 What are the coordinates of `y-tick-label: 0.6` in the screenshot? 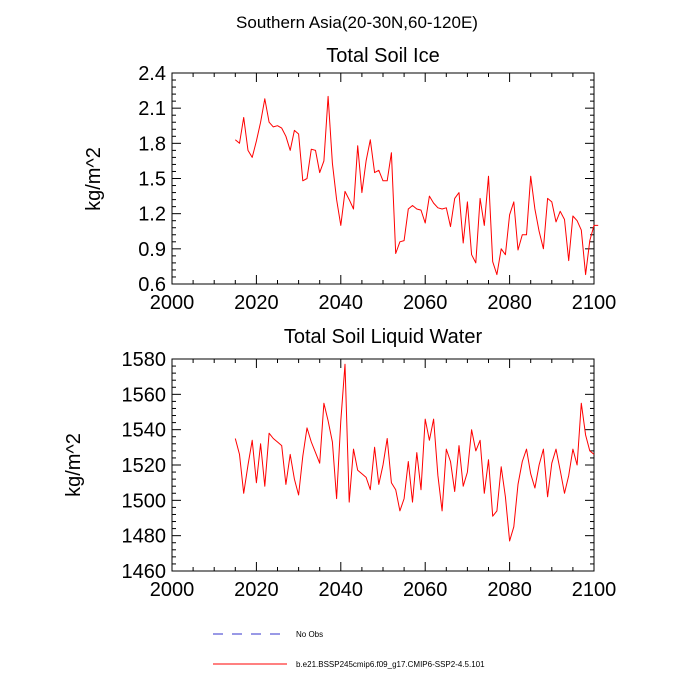 It's located at (152, 285).